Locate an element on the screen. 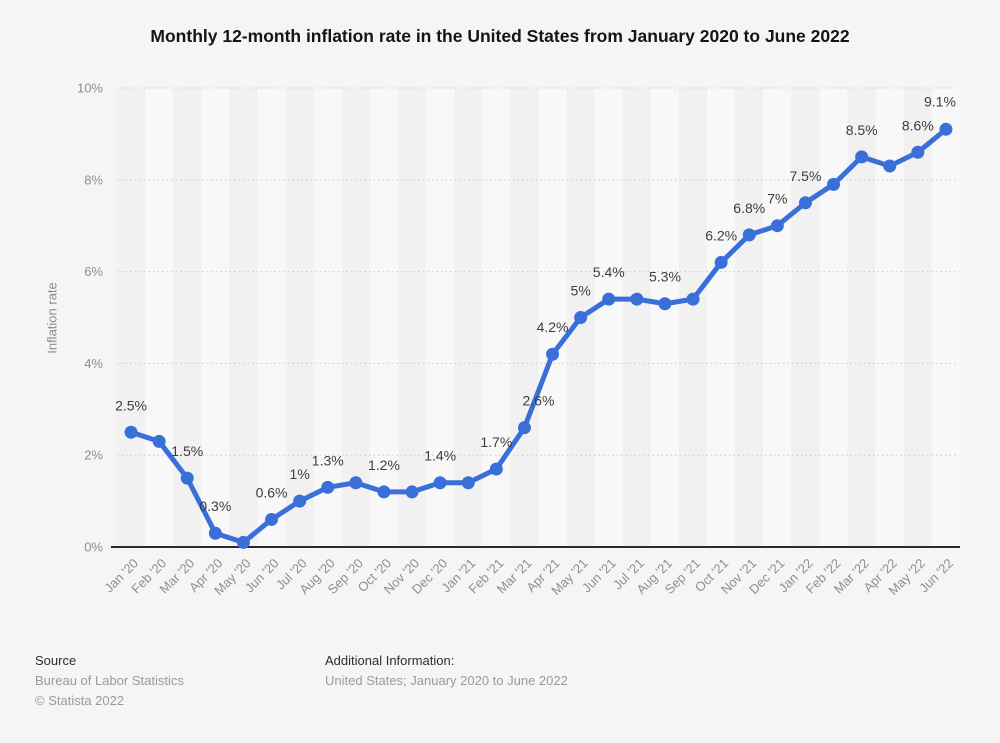 This screenshot has height=743, width=1000. point-value-label: 0.3% is located at coordinates (215, 506).